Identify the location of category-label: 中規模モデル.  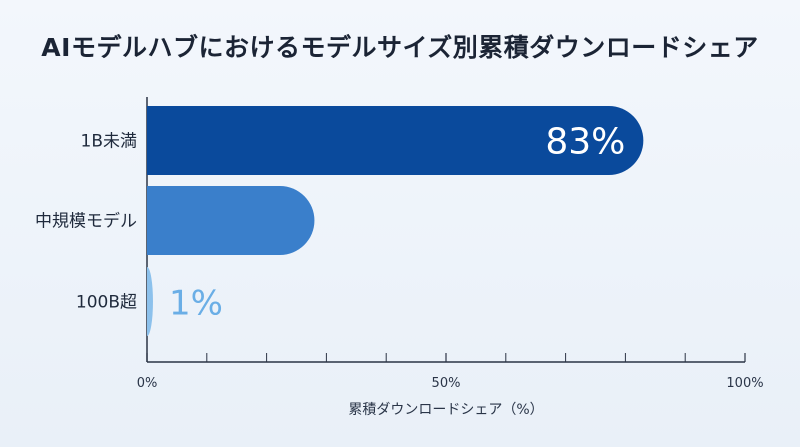
(86, 221).